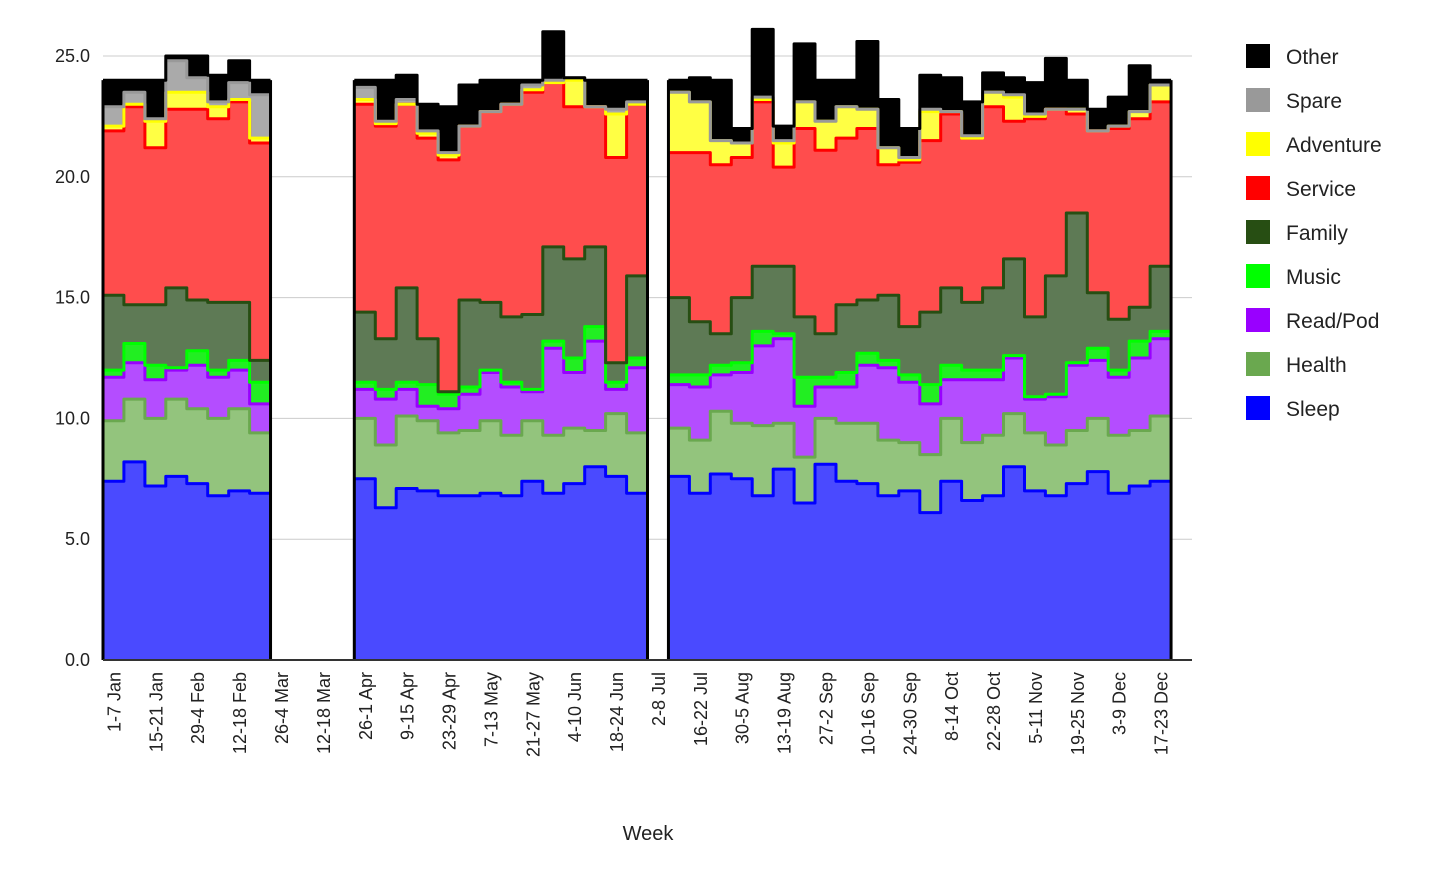 The image size is (1440, 890). What do you see at coordinates (1162, 713) in the screenshot?
I see `x-tick-label: 17-23 Dec` at bounding box center [1162, 713].